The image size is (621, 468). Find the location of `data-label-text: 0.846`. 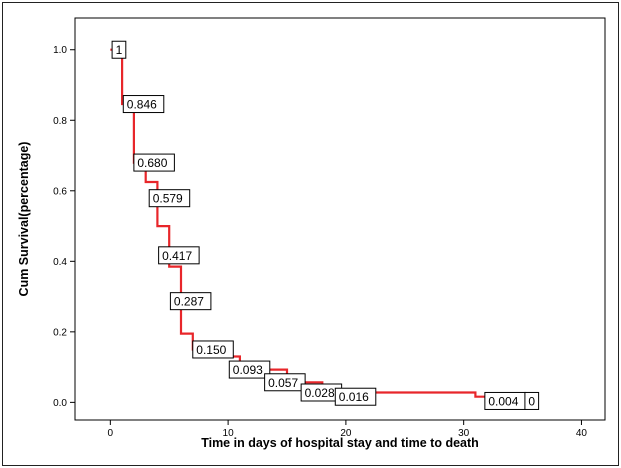

data-label-text: 0.846 is located at coordinates (142, 105).